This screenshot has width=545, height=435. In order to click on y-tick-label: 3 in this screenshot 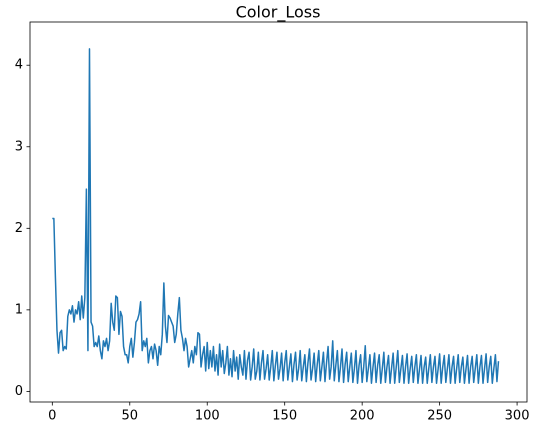, I will do `click(19, 146)`.